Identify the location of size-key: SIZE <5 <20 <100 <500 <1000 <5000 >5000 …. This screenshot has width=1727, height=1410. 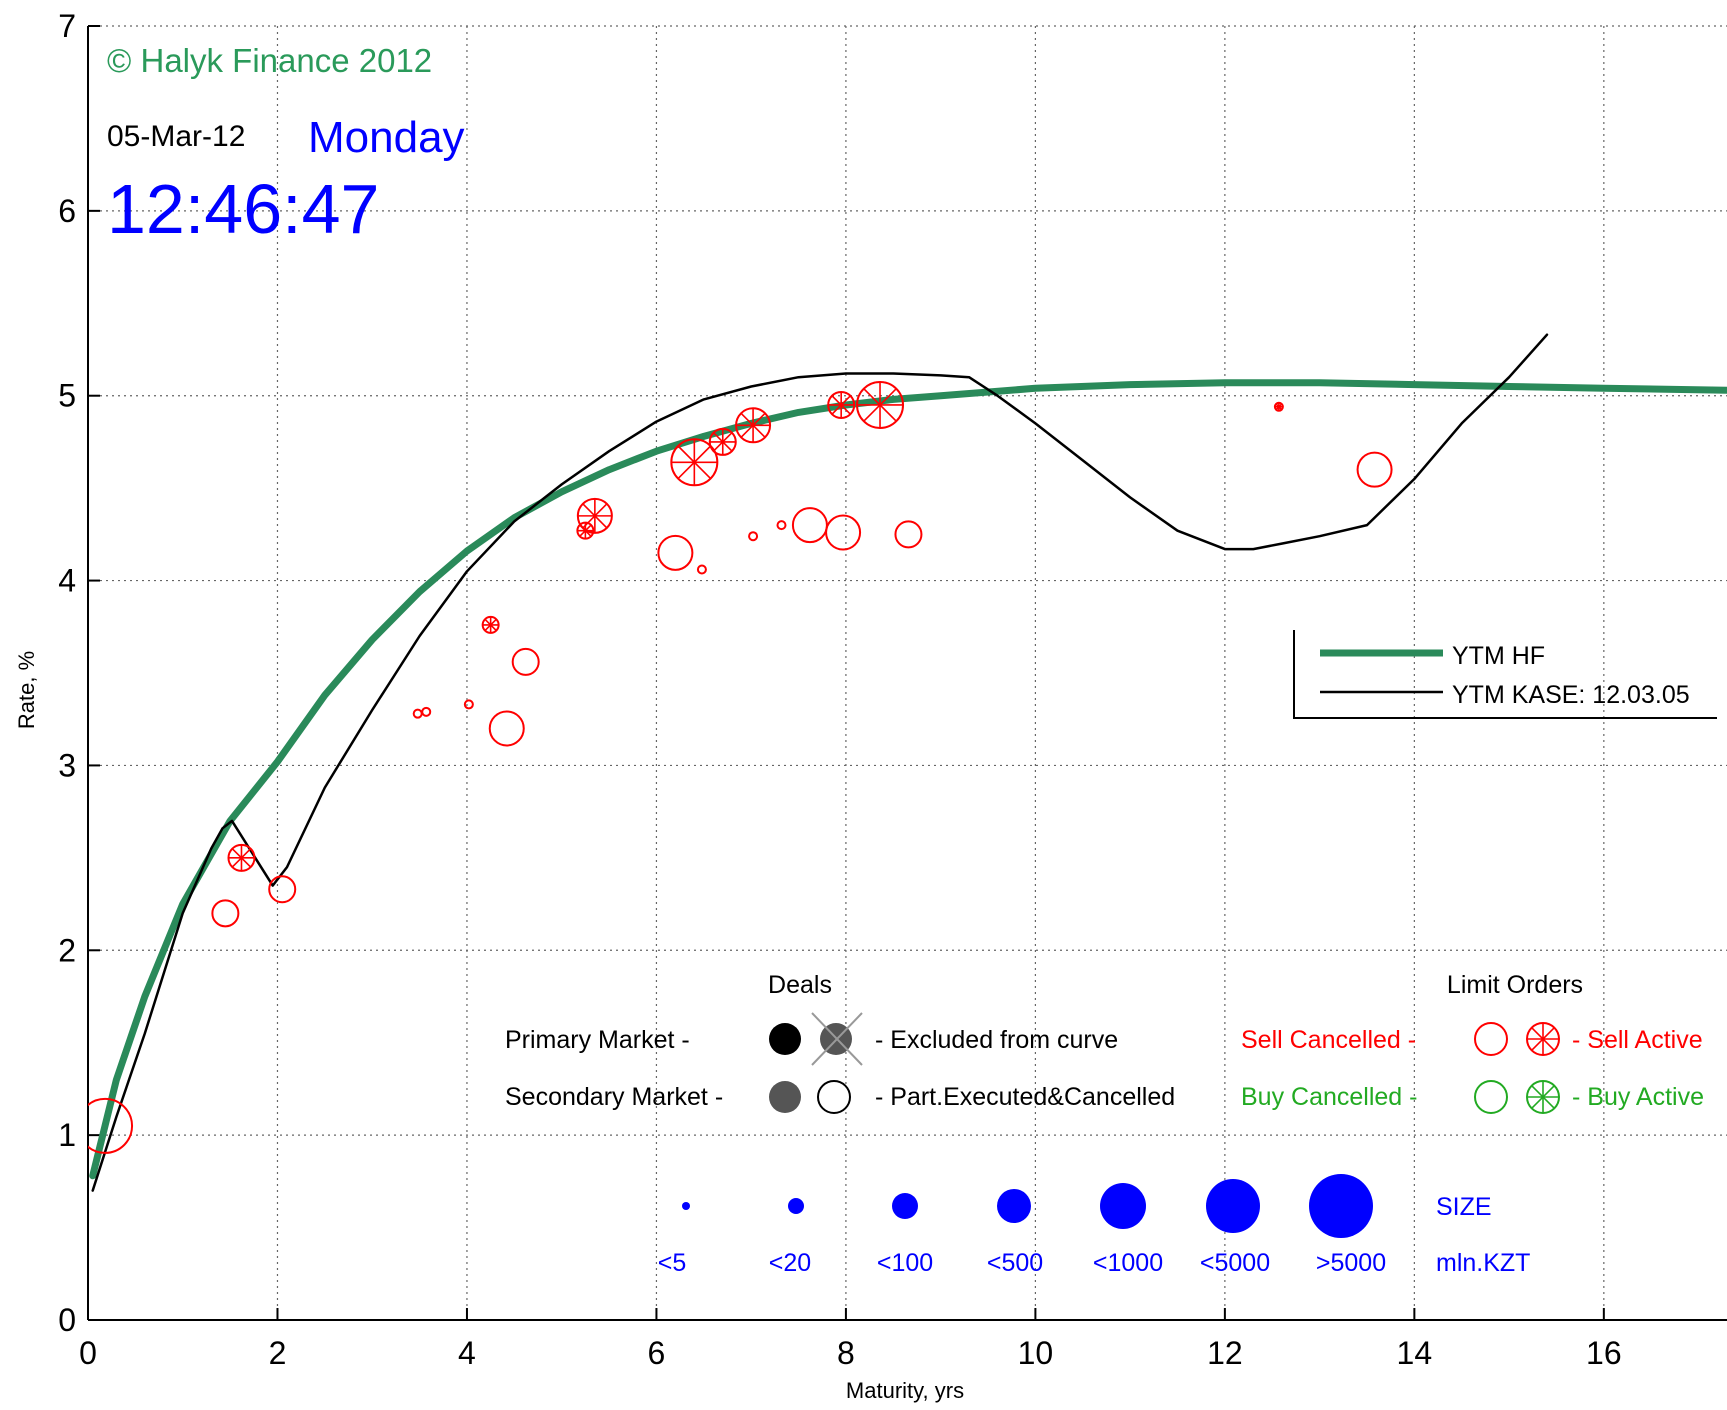
(1094, 1225).